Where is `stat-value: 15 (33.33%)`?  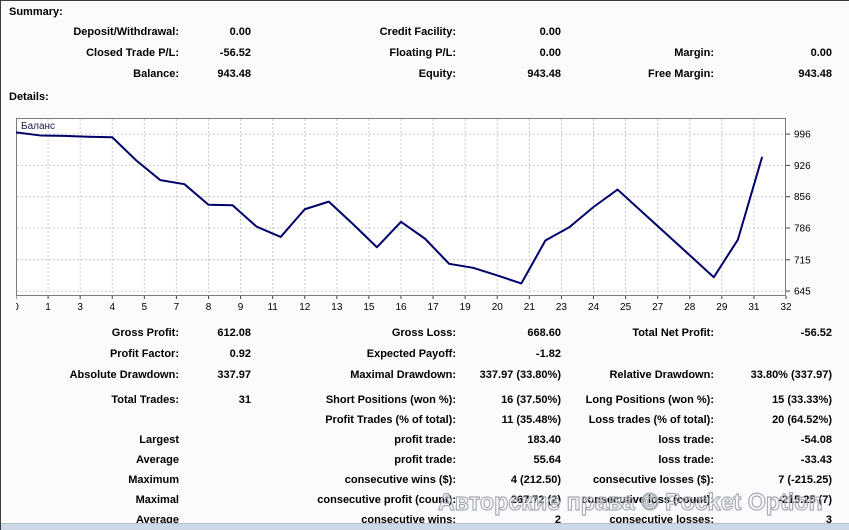 stat-value: 15 (33.33%) is located at coordinates (802, 400).